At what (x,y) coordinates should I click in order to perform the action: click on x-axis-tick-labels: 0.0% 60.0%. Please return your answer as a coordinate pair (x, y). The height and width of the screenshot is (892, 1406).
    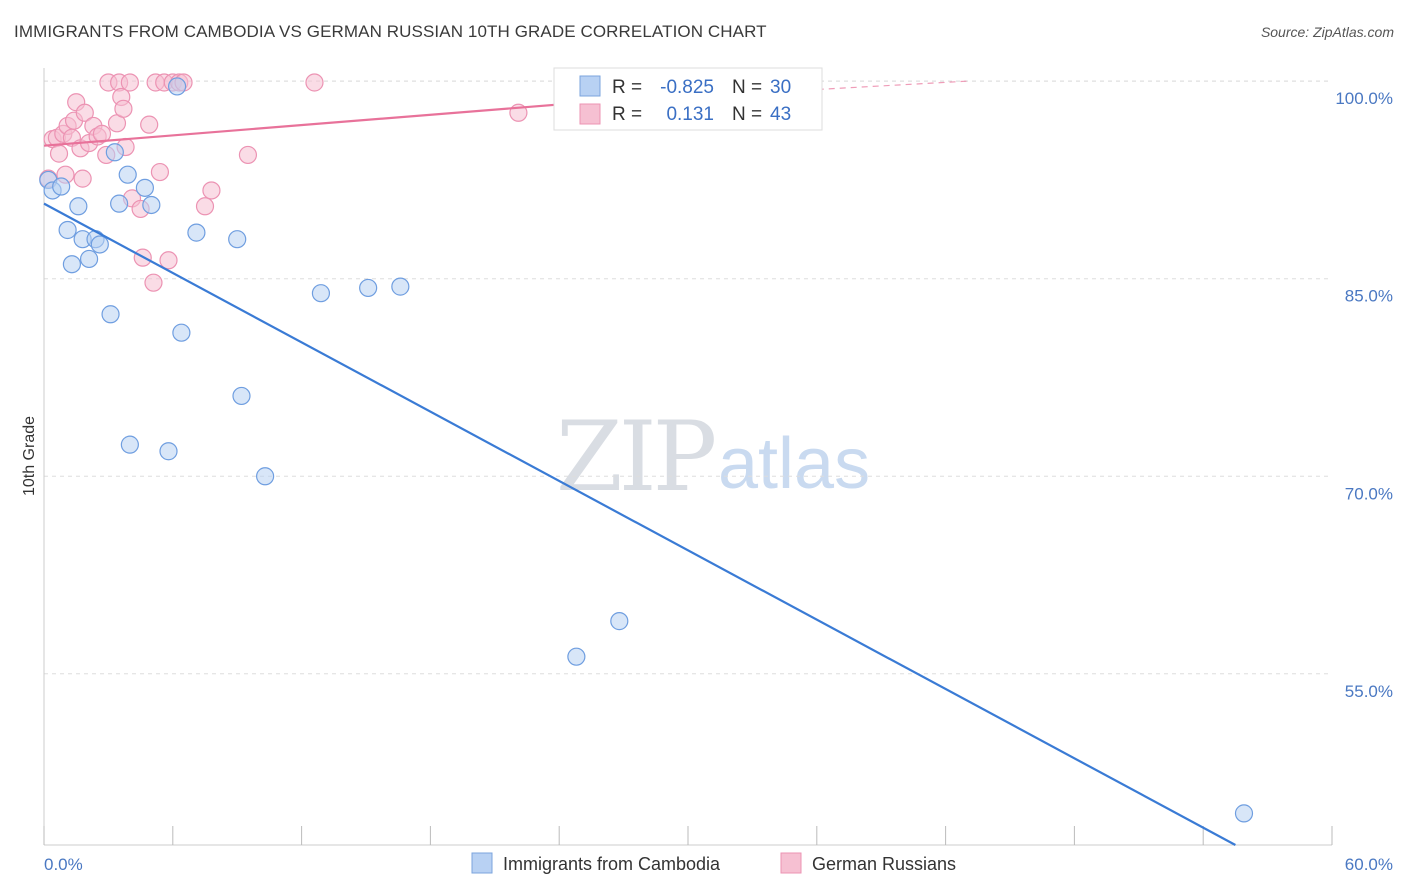
    Looking at the image, I should click on (718, 864).